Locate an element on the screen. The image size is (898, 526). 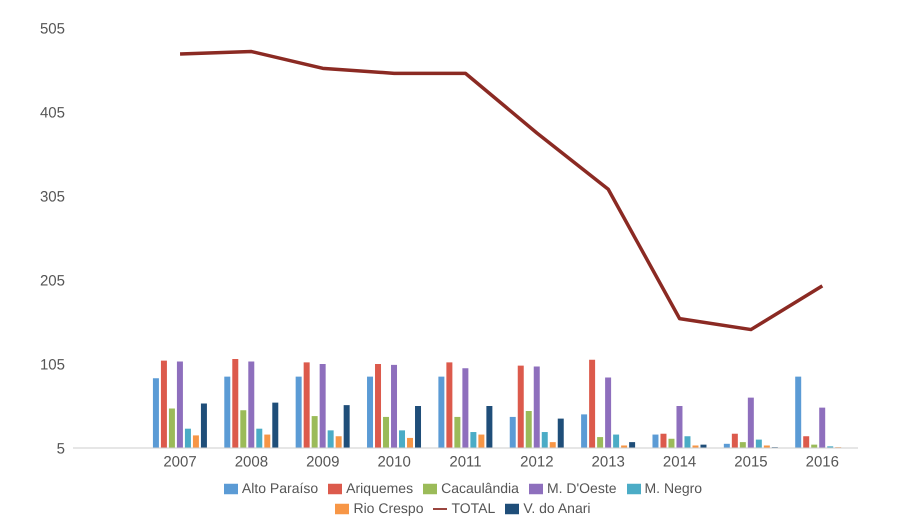
y-tick-label: 305 is located at coordinates (52, 197).